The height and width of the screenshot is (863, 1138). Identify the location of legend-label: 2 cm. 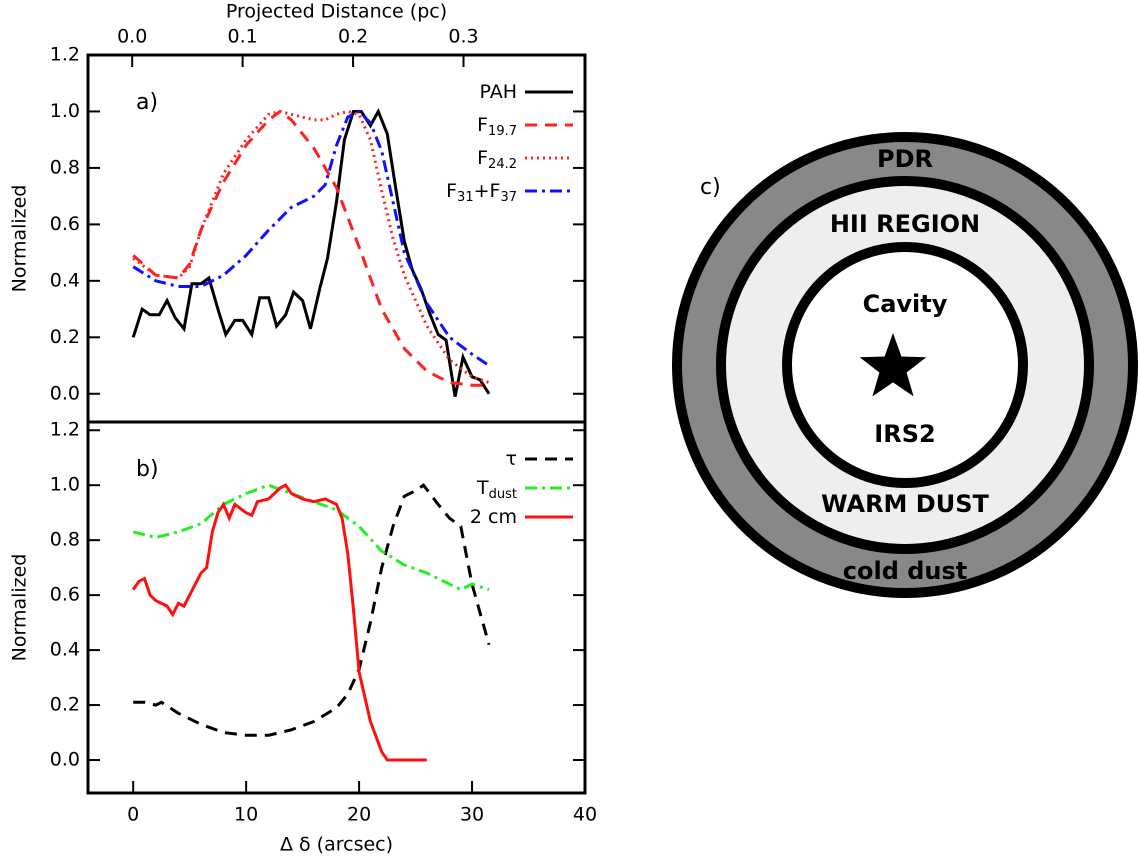
(493, 517).